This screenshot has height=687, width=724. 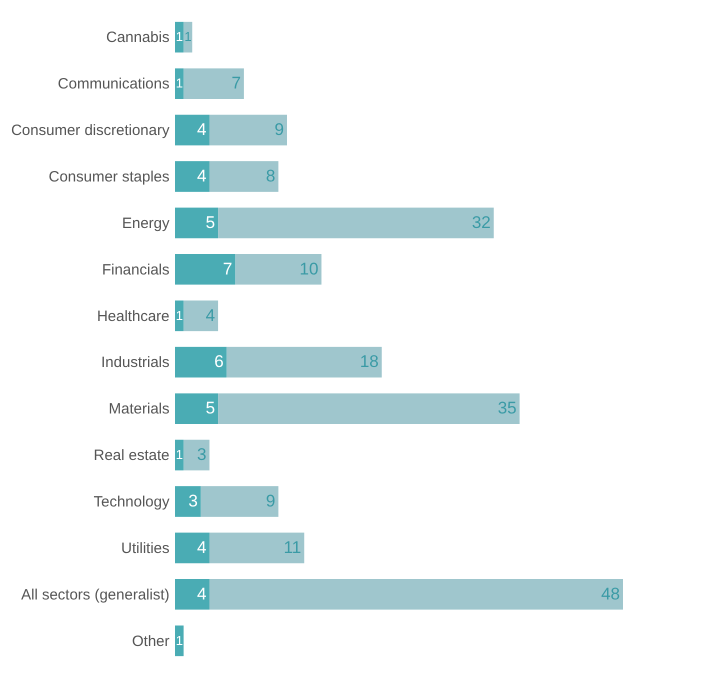 What do you see at coordinates (138, 37) in the screenshot?
I see `y-tick-label: Cannabis` at bounding box center [138, 37].